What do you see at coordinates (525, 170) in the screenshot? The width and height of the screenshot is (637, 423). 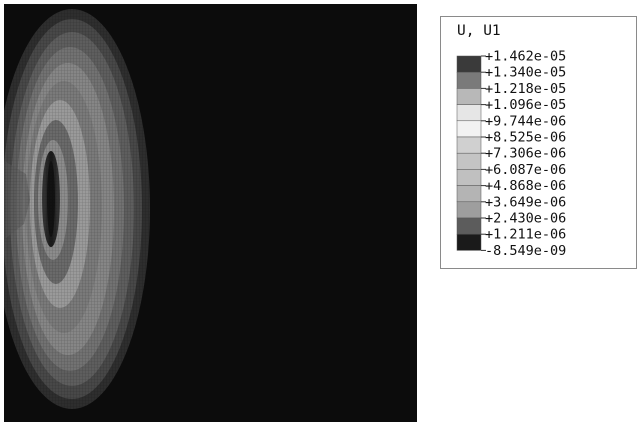 I see `legend-label: +6.087e-06` at bounding box center [525, 170].